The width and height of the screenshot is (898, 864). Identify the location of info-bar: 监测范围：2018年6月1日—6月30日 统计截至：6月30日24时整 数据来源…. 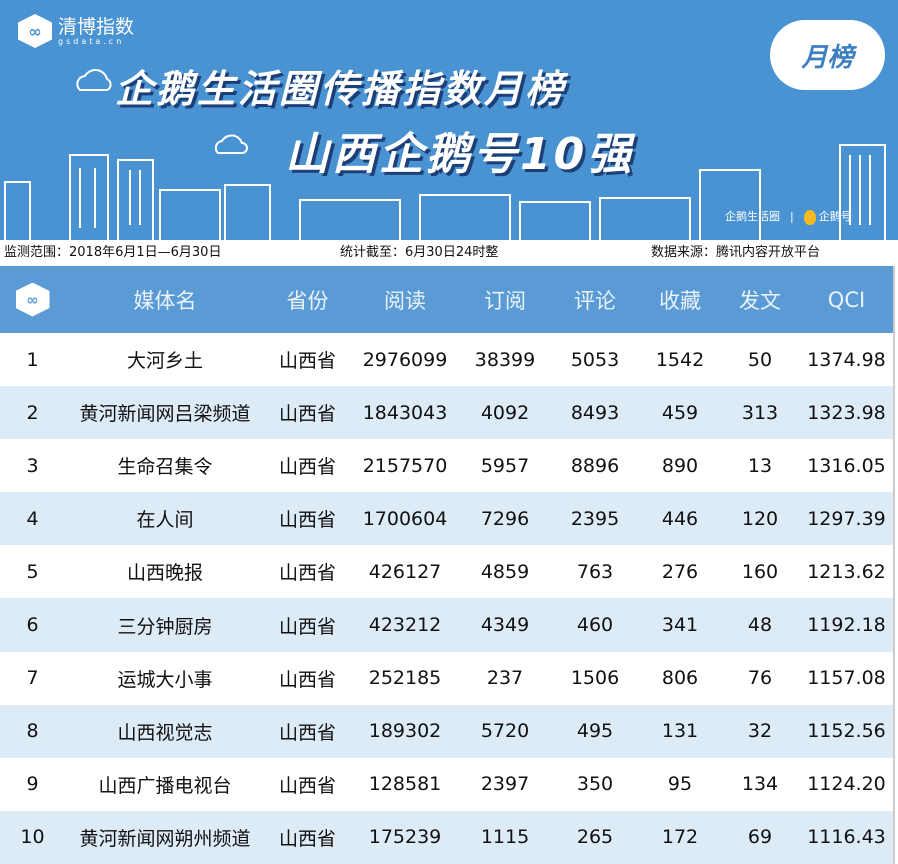
(449, 253).